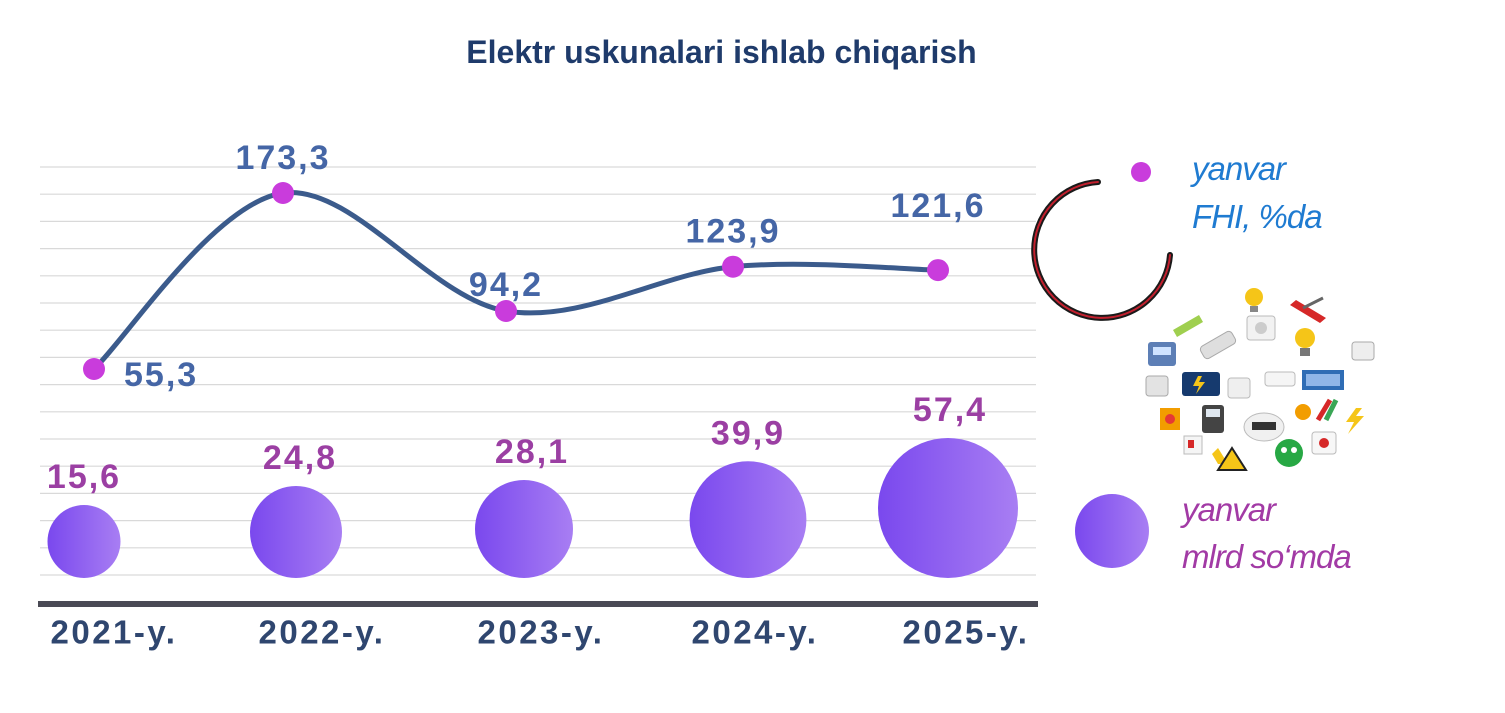 This screenshot has width=1505, height=713. I want to click on line-data-label: 121,6, so click(937, 206).